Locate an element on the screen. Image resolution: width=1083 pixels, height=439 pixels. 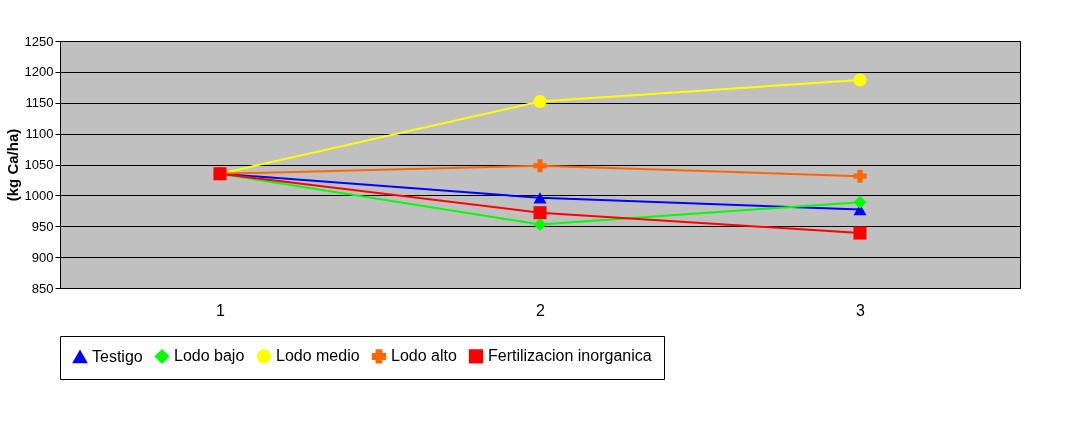
y-tick-label: 900 is located at coordinates (42, 257).